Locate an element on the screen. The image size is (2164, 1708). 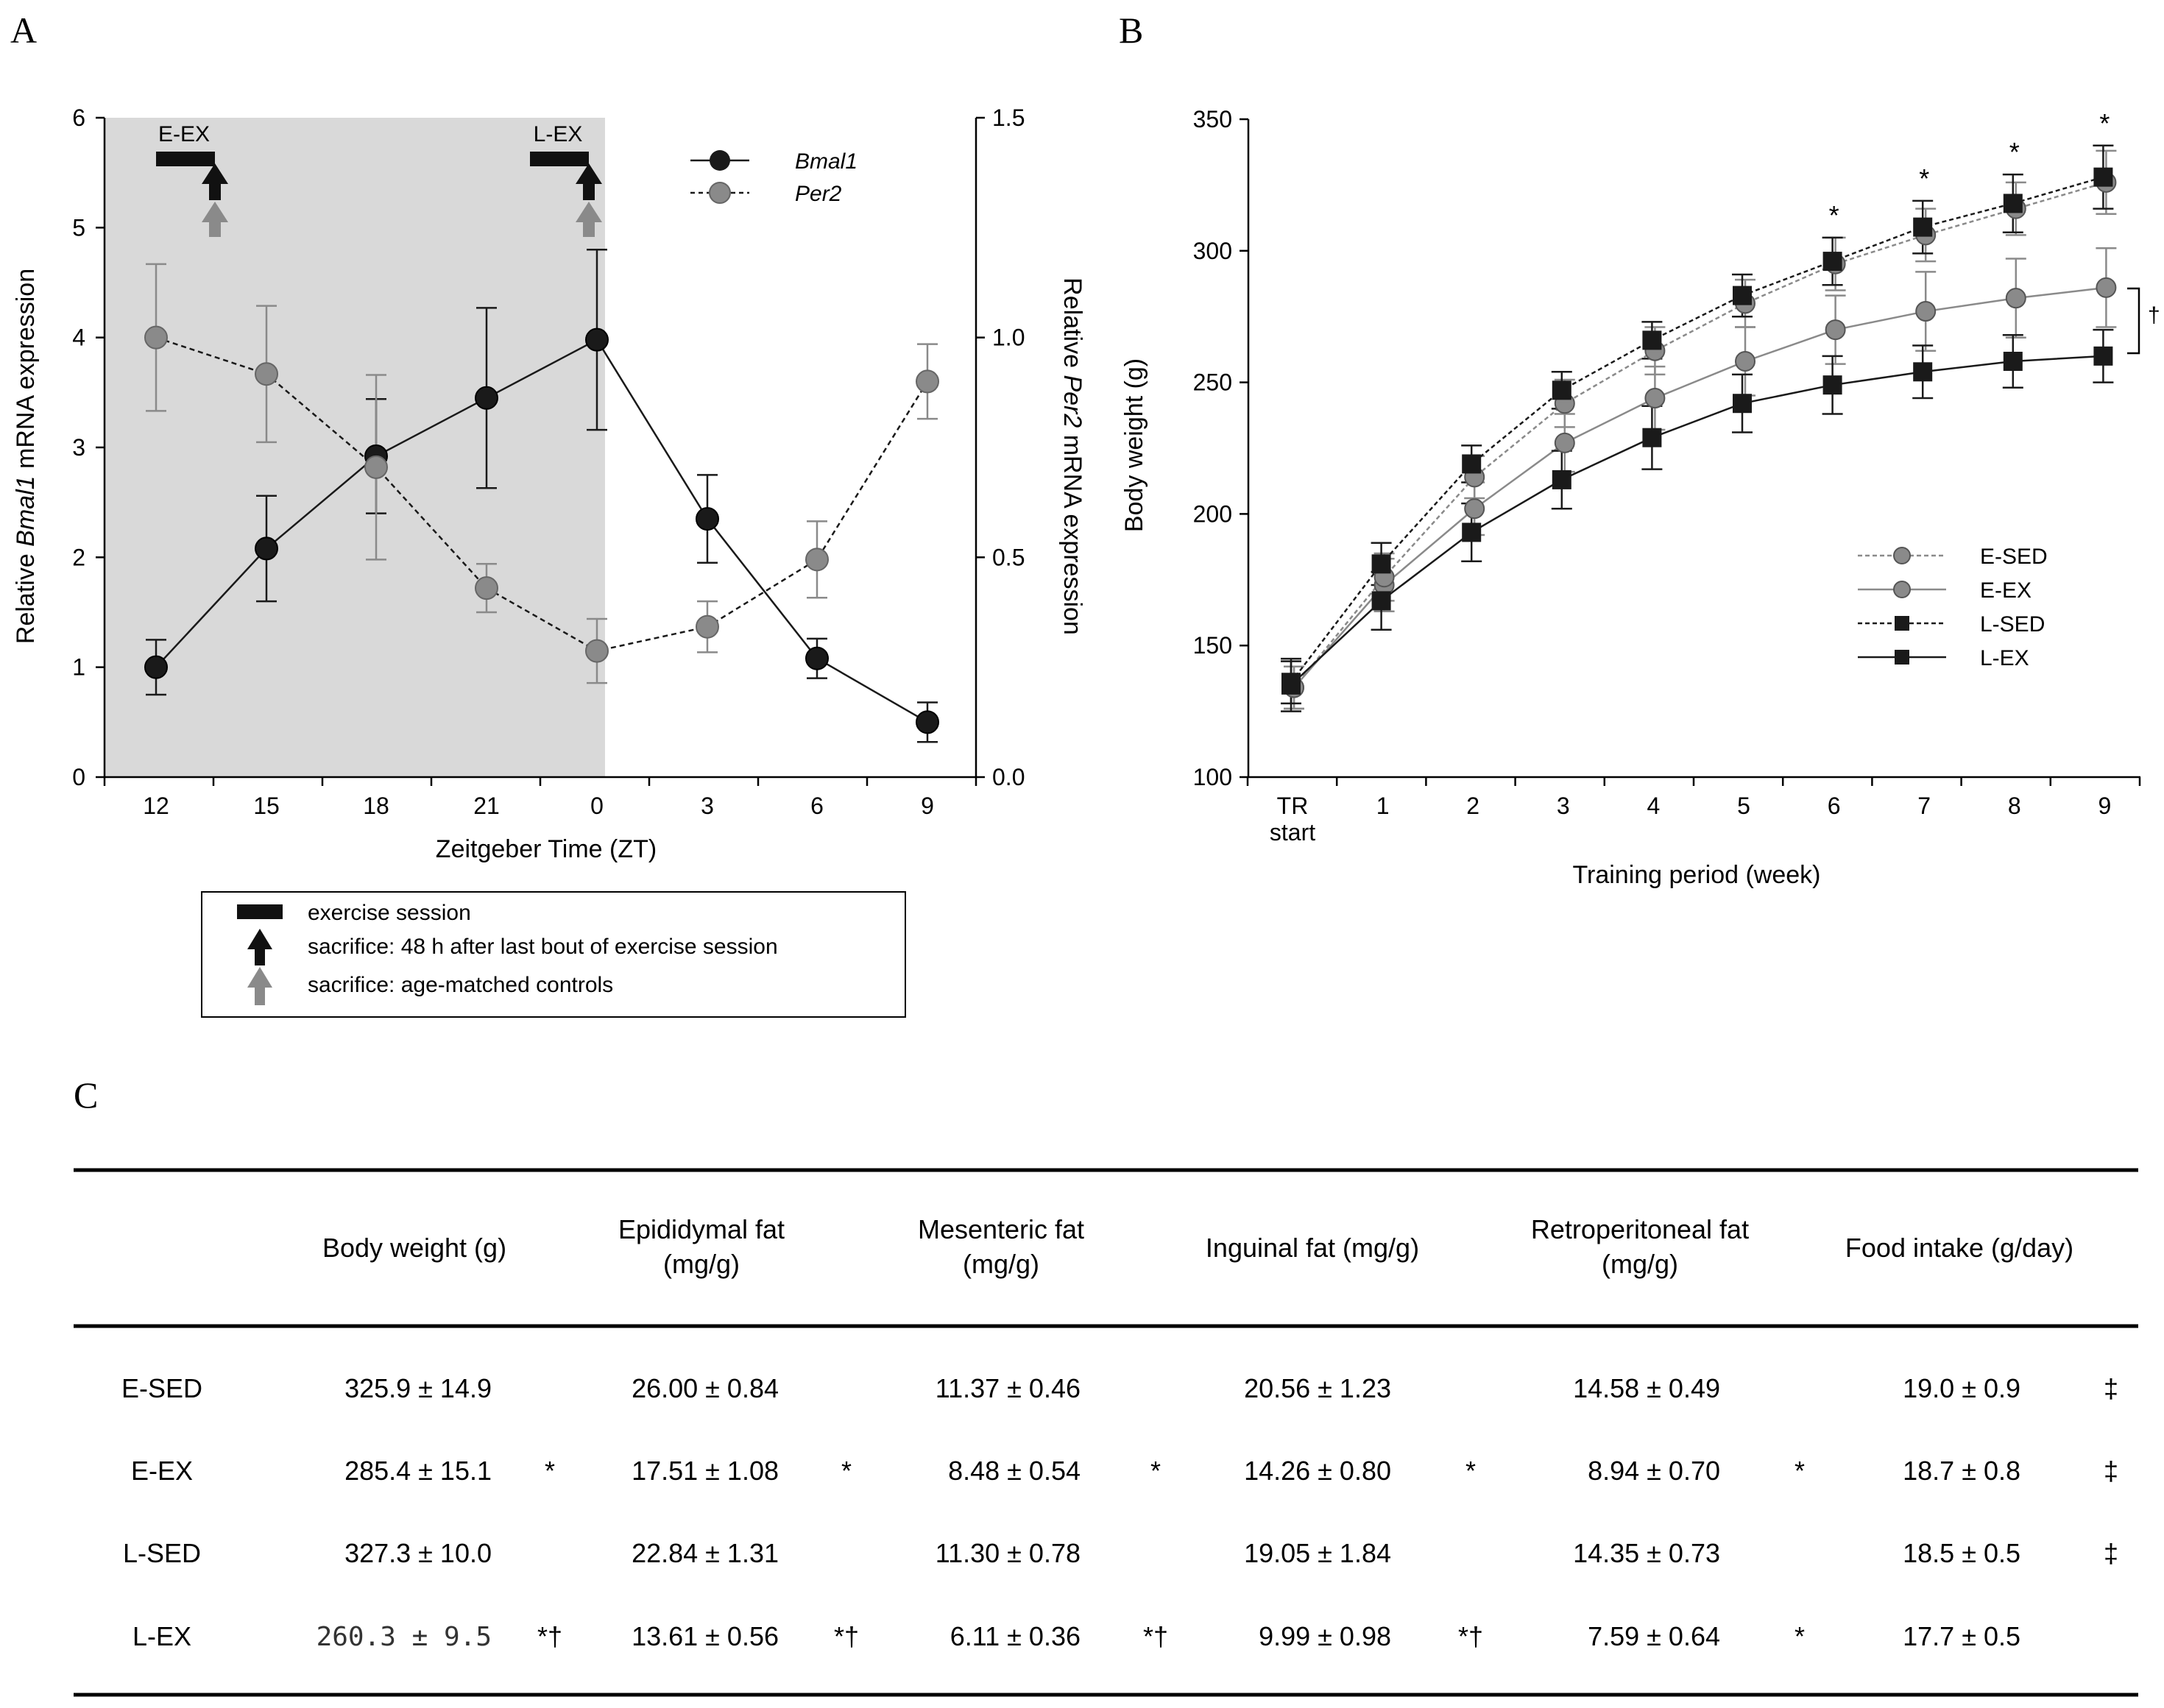
table-cell-value: 22.84 ± 1.31 is located at coordinates (705, 1553).